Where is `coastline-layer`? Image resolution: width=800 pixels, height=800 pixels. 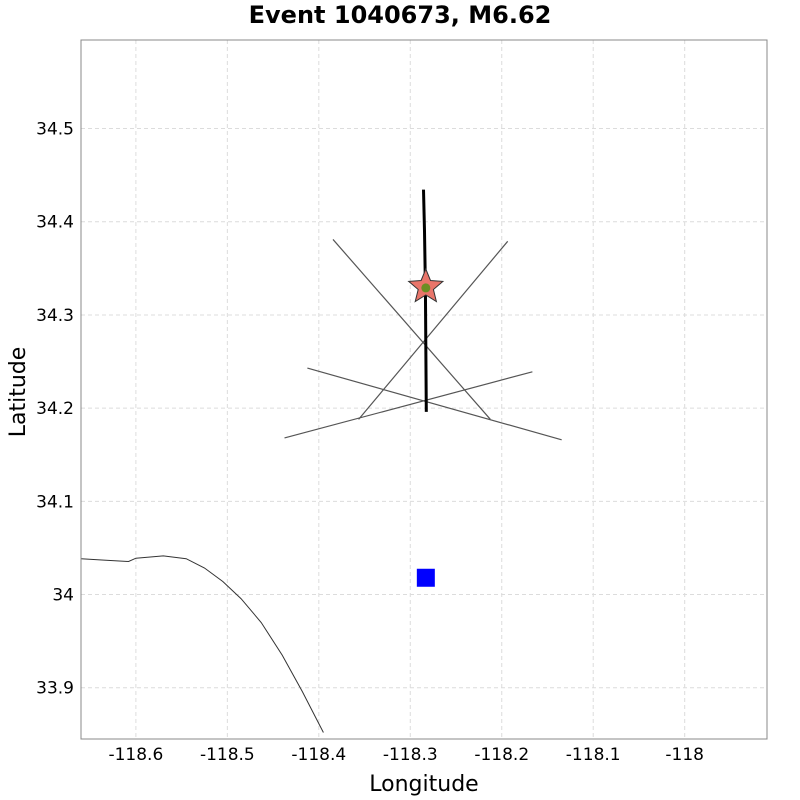
coastline-layer is located at coordinates (202, 644).